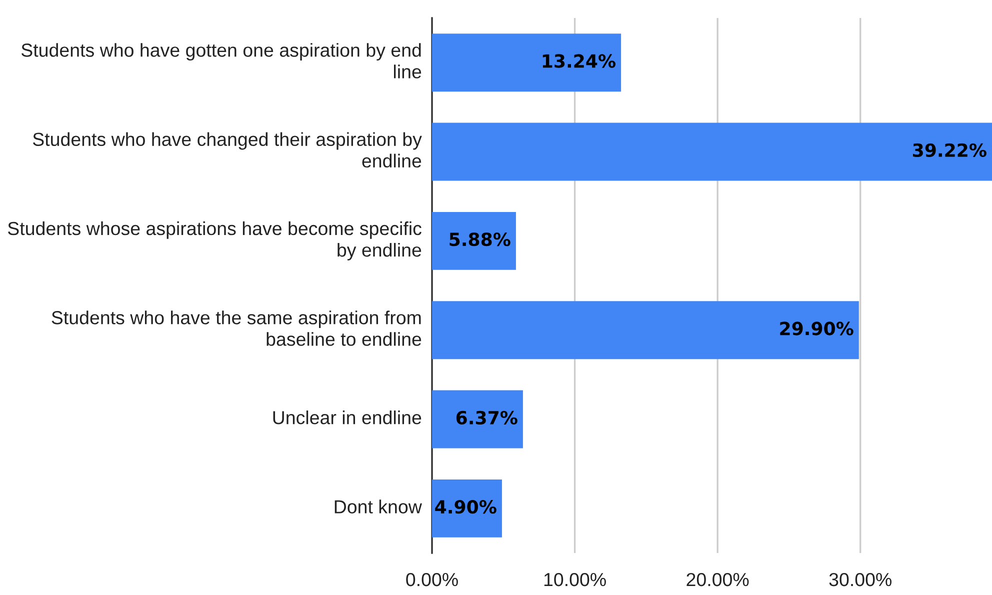 This screenshot has height=595, width=992. I want to click on x-tick-label: 0.00%, so click(432, 579).